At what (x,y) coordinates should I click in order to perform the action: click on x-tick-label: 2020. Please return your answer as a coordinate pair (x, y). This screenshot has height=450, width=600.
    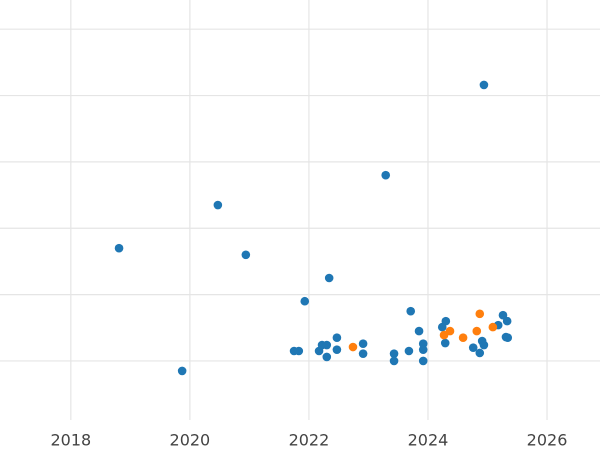
    Looking at the image, I should click on (190, 440).